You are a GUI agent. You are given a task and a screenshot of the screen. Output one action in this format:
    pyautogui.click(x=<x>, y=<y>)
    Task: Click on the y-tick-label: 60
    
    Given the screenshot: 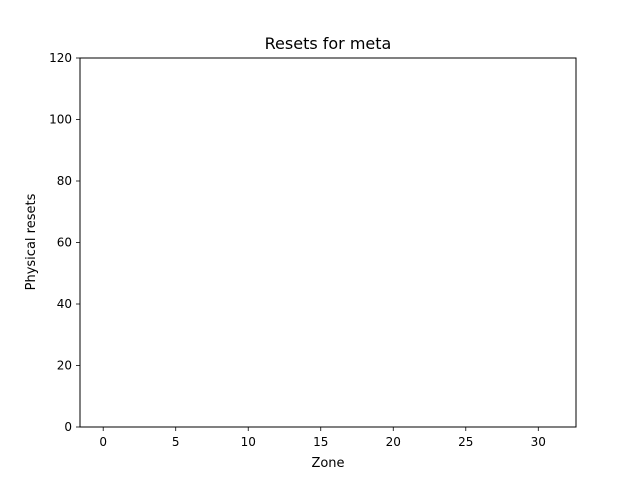 What is the action you would take?
    pyautogui.click(x=64, y=243)
    